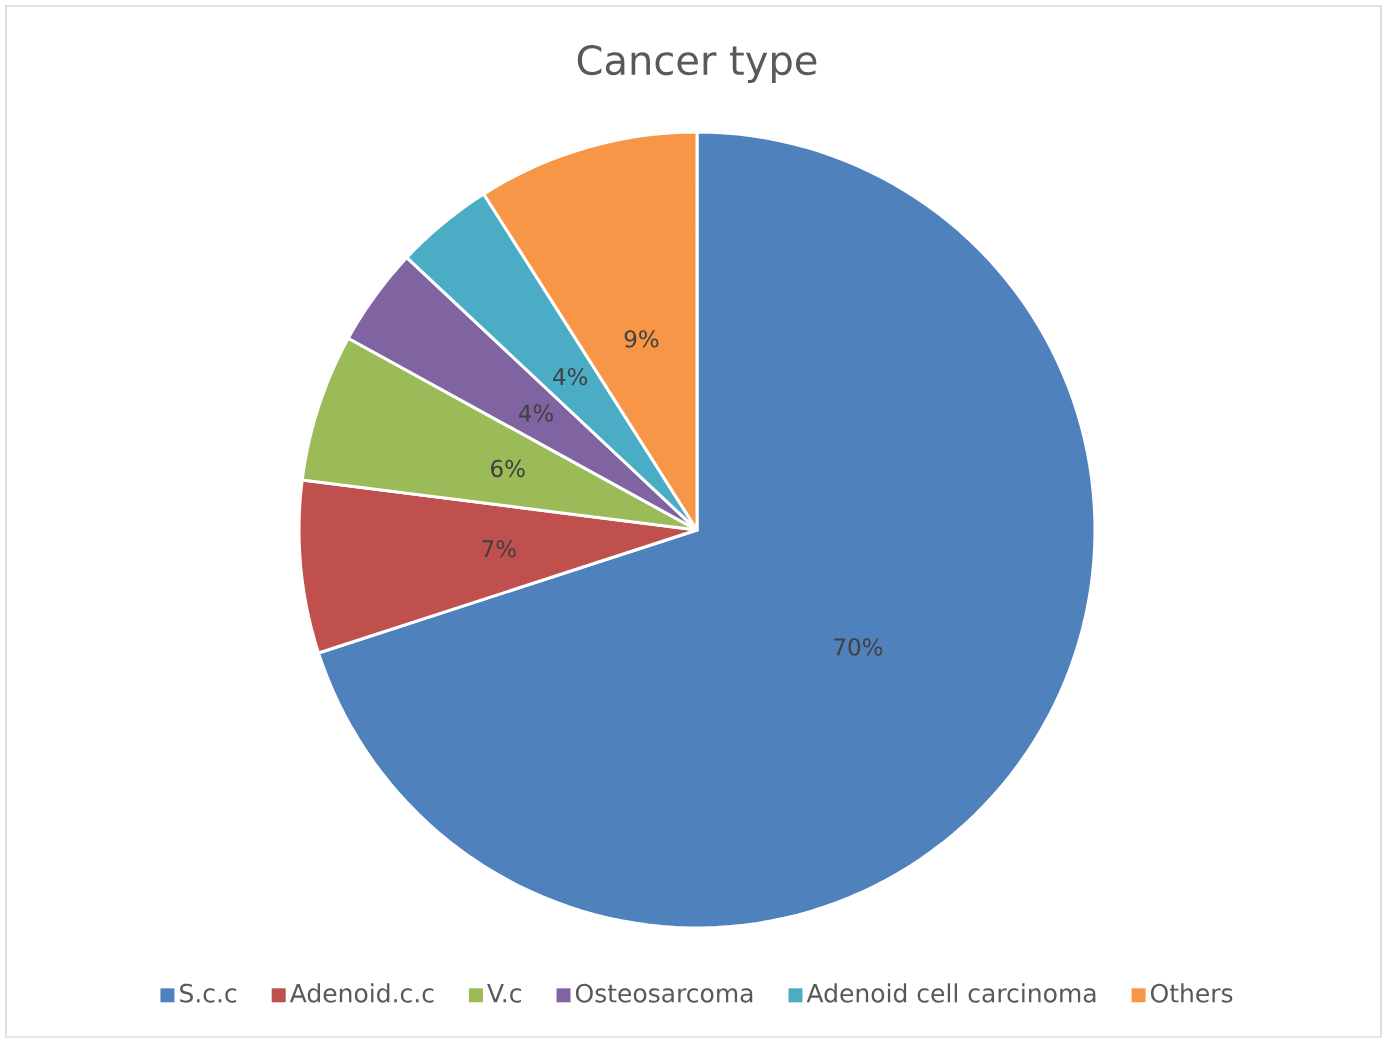 This screenshot has height=1038, width=1382. Describe the element at coordinates (508, 468) in the screenshot. I see `data-label: 6%` at that location.